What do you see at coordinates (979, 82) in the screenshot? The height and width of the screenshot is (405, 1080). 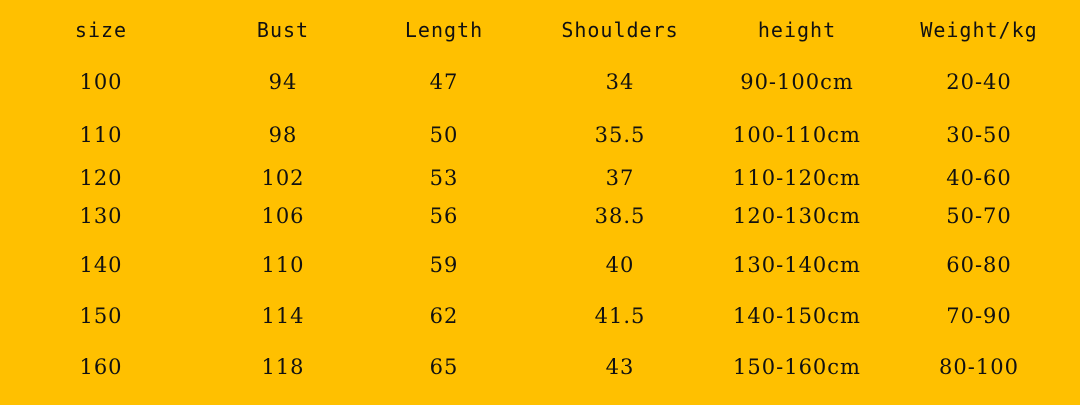 I see `table-cell: 20-40` at bounding box center [979, 82].